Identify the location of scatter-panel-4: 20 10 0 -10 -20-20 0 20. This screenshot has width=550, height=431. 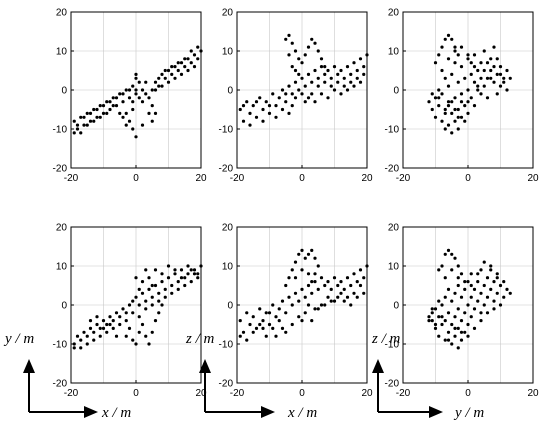
(130, 311).